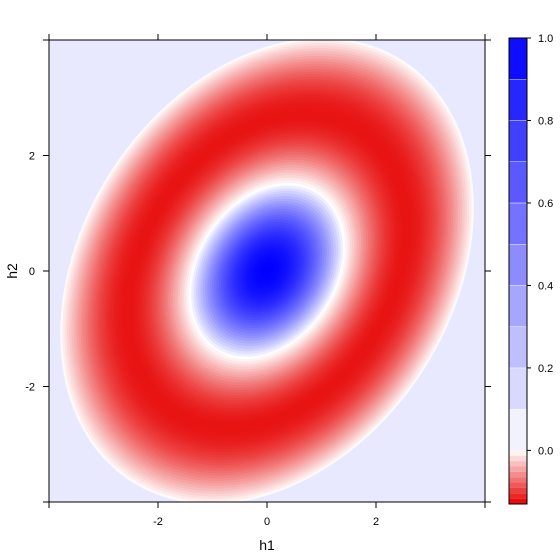  I want to click on x-axis-title: h1, so click(267, 545).